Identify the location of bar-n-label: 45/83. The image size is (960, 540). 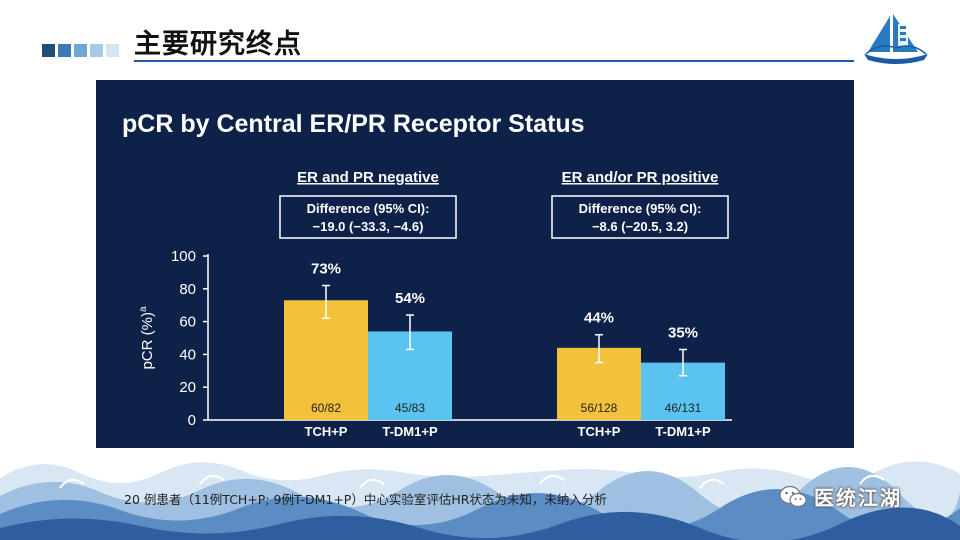
(410, 408).